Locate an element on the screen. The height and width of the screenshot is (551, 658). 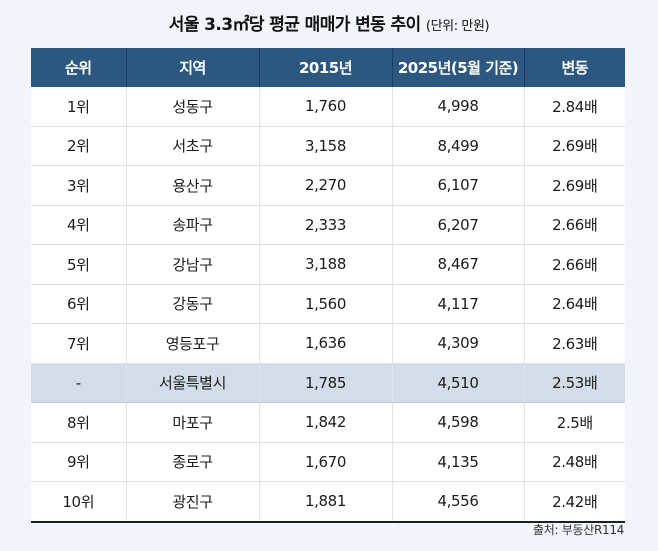
cell-2025: 4,135 is located at coordinates (458, 462).